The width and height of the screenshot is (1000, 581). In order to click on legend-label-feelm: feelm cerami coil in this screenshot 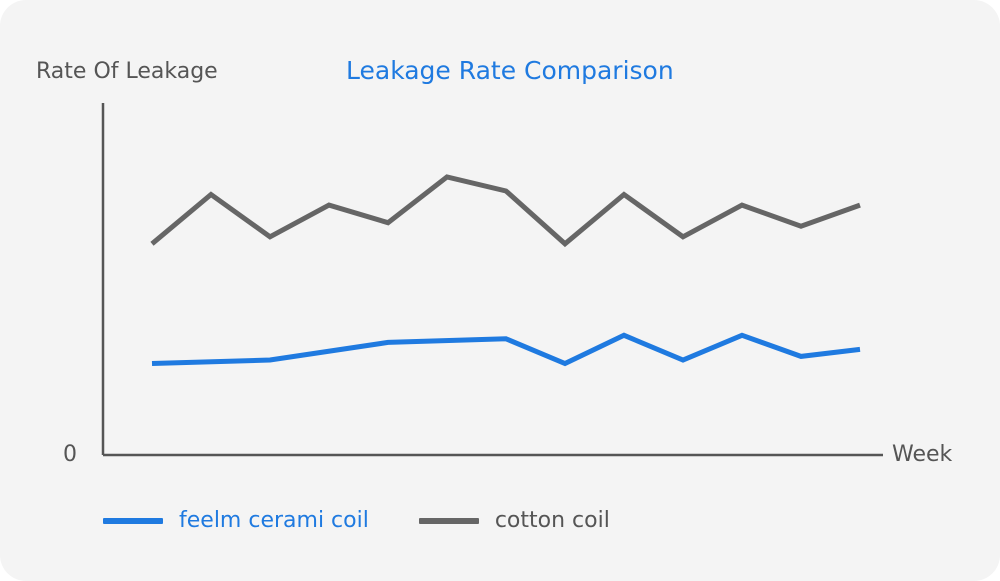, I will do `click(274, 520)`.